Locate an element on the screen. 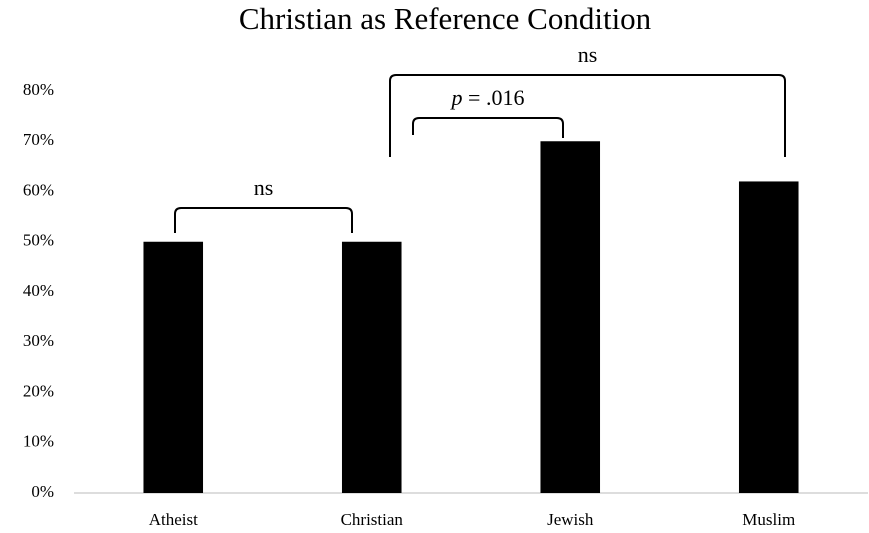 This screenshot has width=869, height=533. y-tick-label: 40% is located at coordinates (38, 290).